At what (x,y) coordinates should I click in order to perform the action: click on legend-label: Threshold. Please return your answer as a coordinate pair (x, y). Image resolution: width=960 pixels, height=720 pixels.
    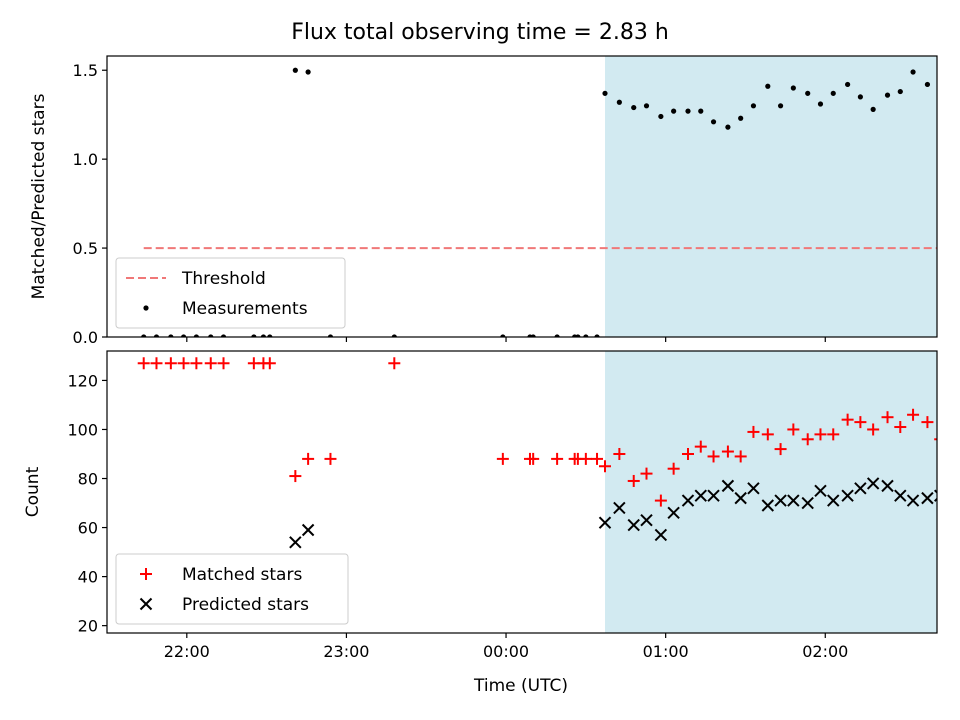
    Looking at the image, I should click on (223, 279).